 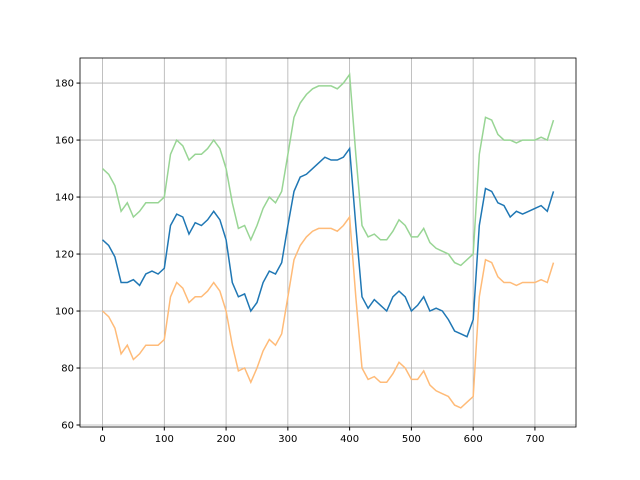 What do you see at coordinates (67, 369) in the screenshot?
I see `y-tick-label: 80` at bounding box center [67, 369].